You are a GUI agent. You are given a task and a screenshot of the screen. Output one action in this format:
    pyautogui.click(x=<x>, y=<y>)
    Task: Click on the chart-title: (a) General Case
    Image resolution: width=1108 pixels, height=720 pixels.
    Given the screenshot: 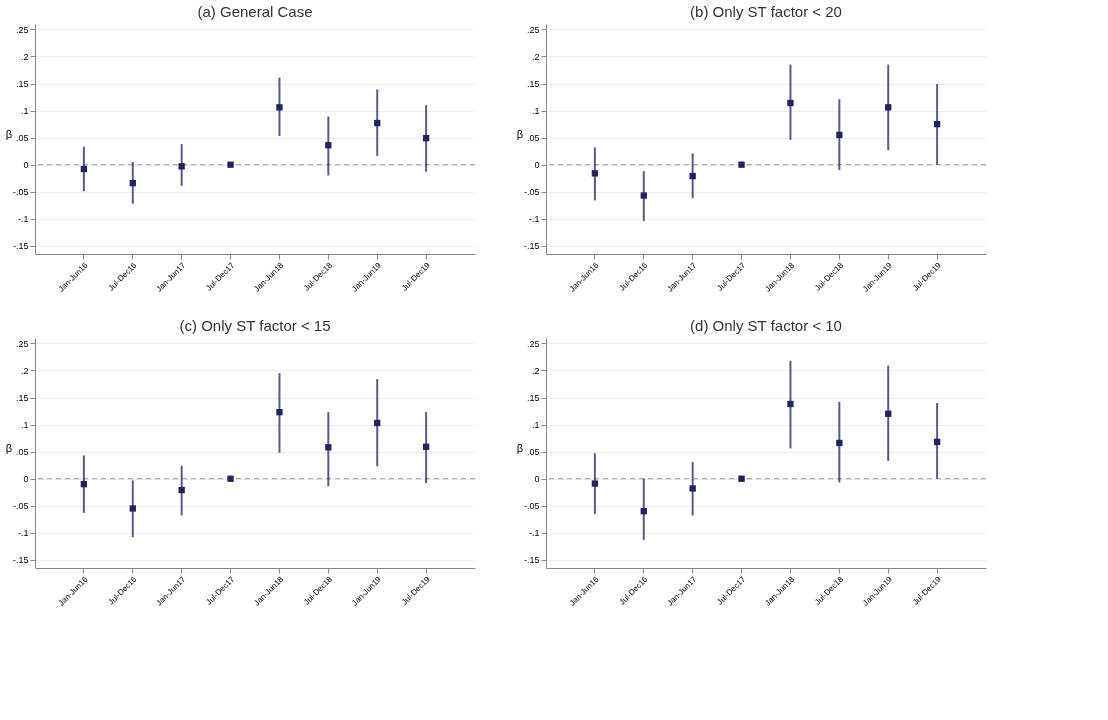 What is the action you would take?
    pyautogui.click(x=255, y=11)
    